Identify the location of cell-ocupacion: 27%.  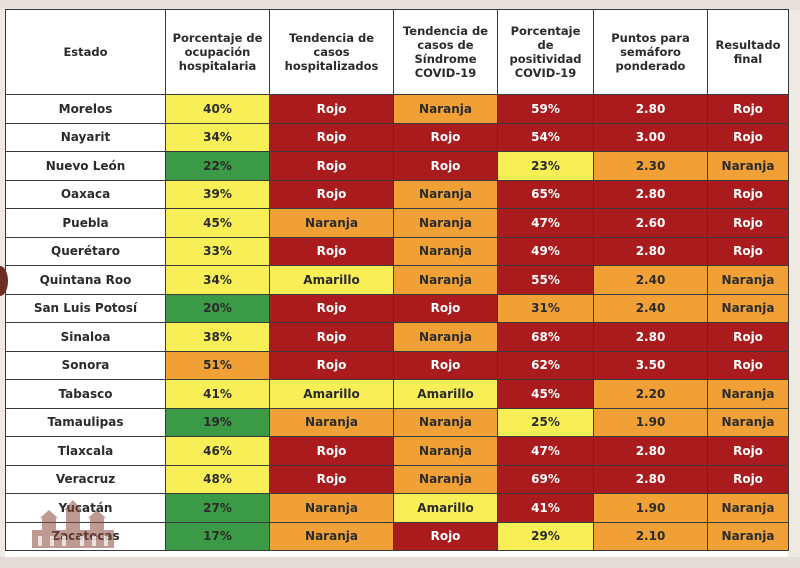
(217, 508).